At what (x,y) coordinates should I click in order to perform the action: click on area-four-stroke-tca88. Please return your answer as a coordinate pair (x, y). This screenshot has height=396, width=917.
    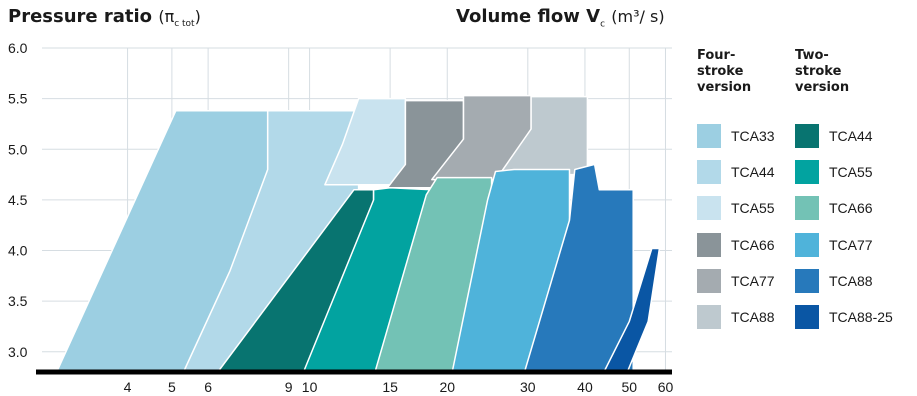
    Looking at the image, I should click on (543, 135).